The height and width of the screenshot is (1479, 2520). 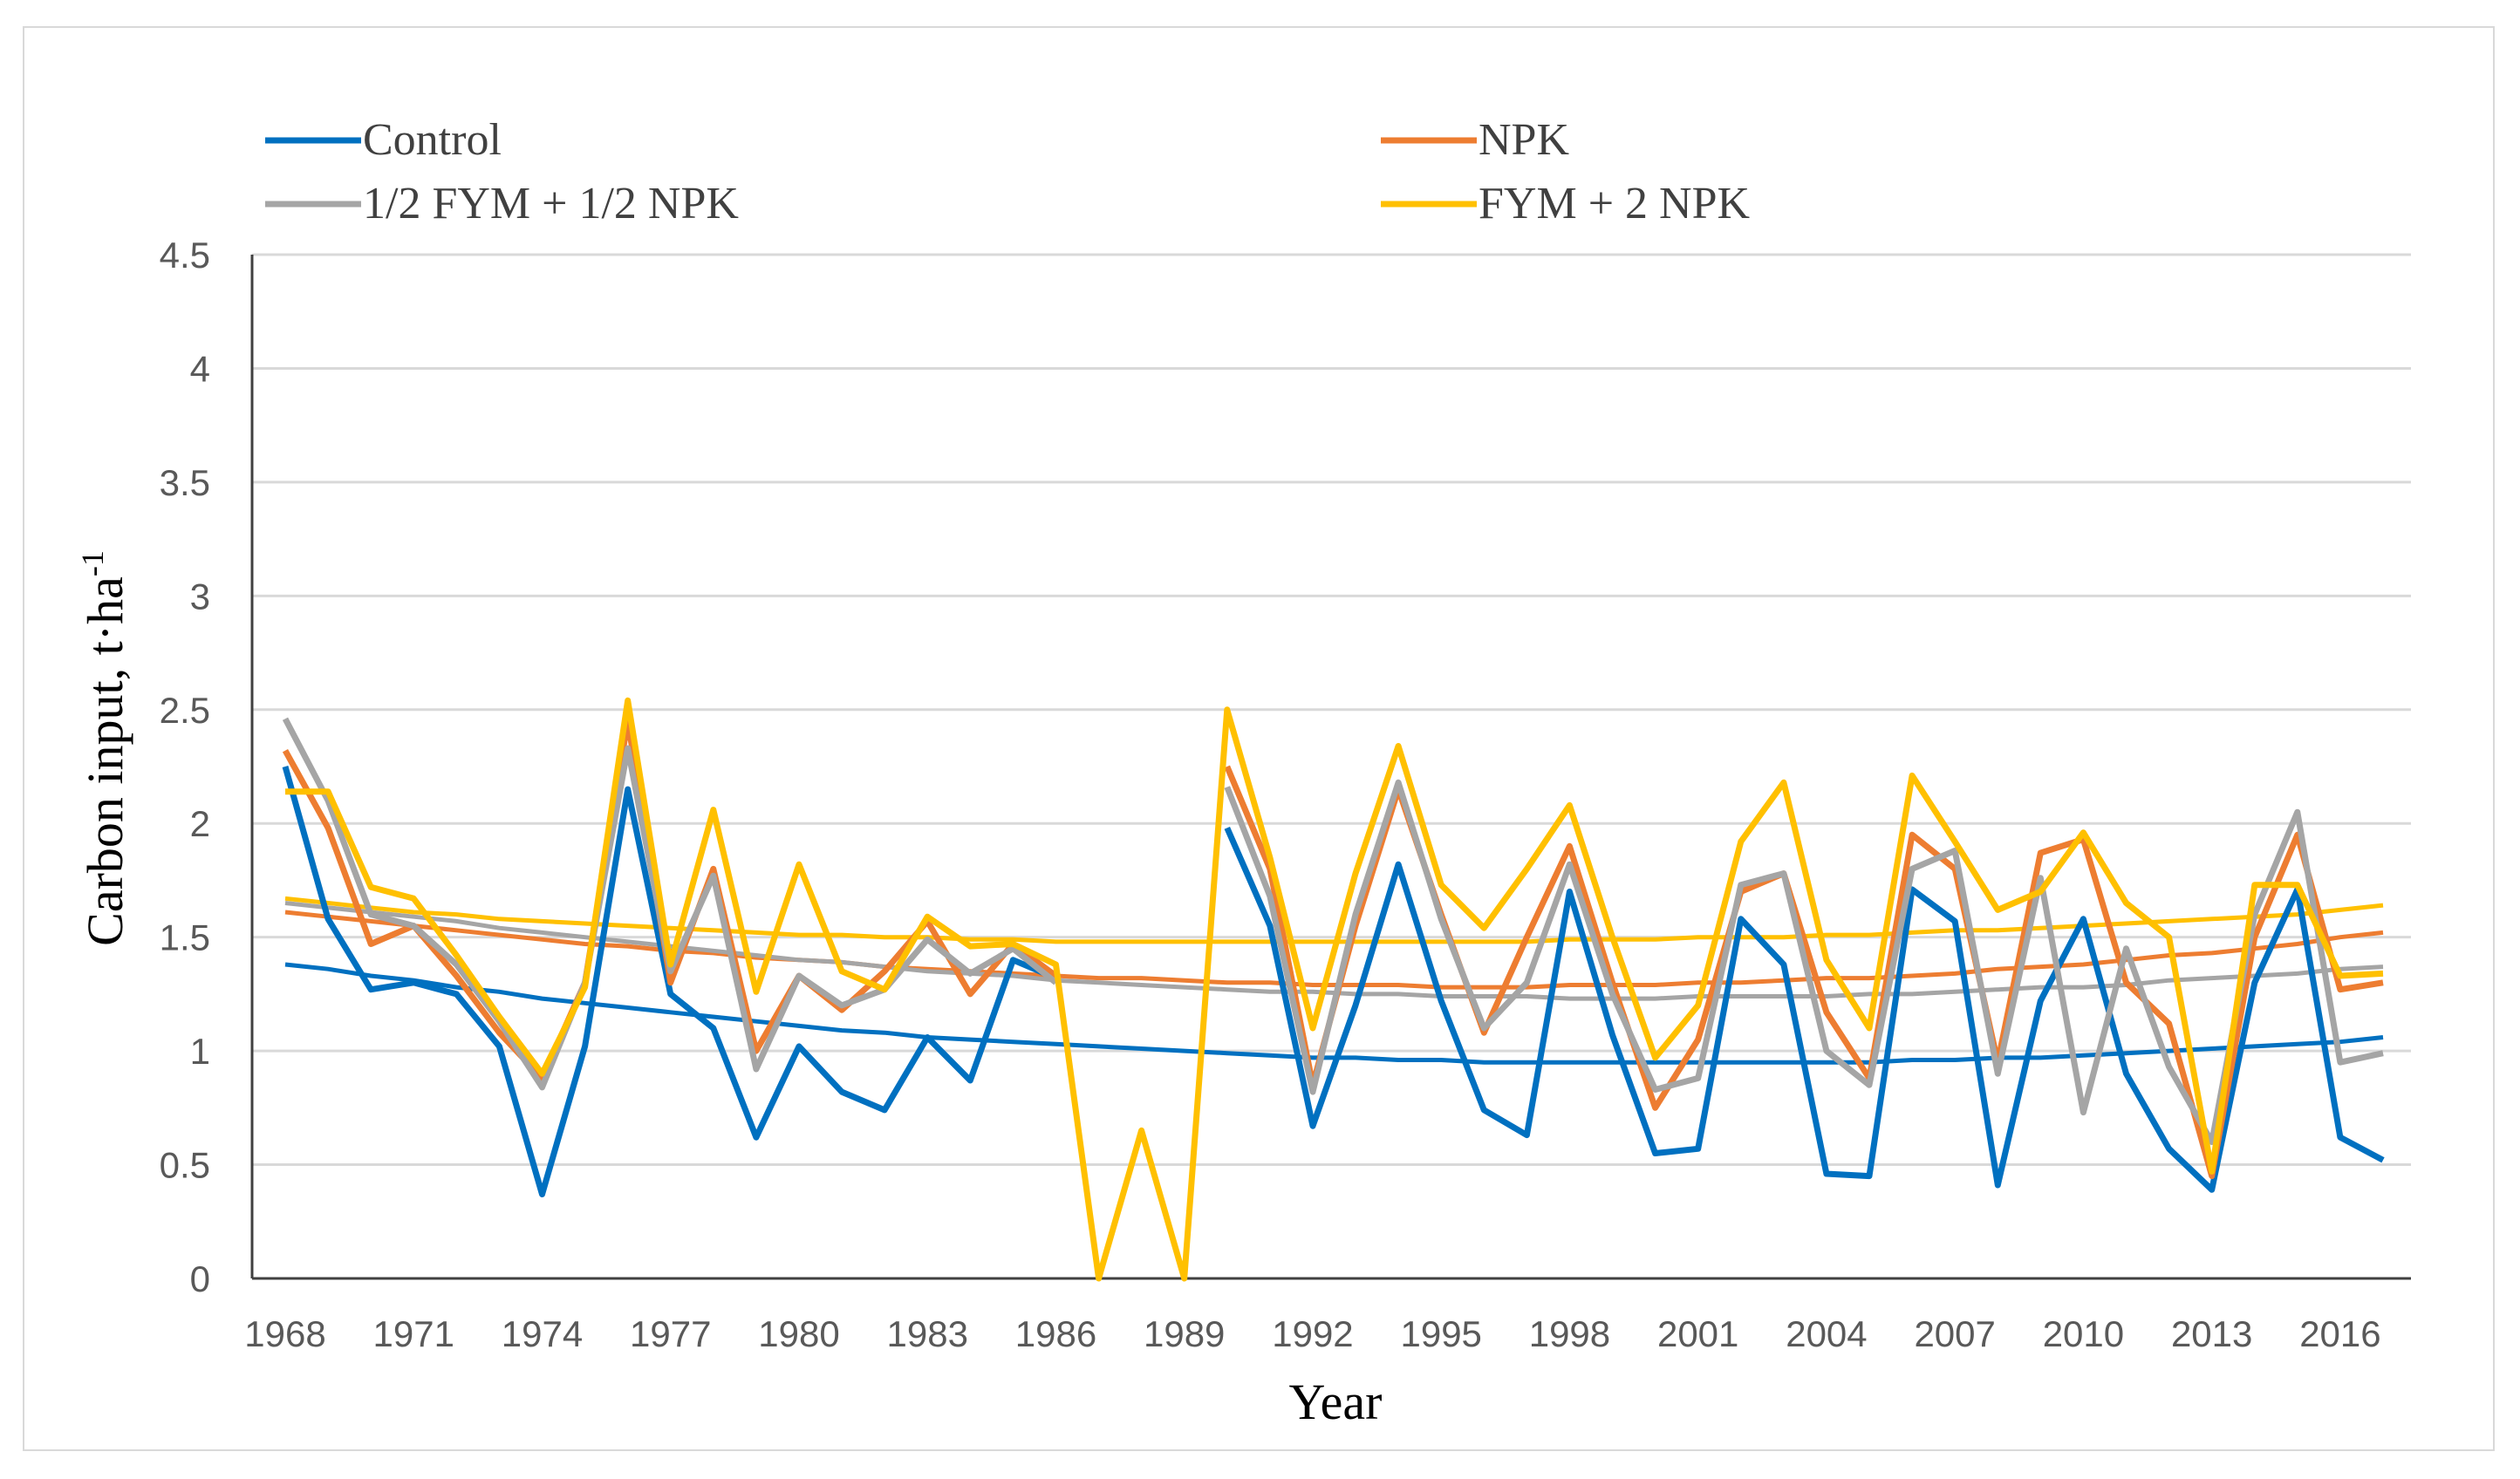 I want to click on x-tick-label: 1971, so click(x=413, y=1333).